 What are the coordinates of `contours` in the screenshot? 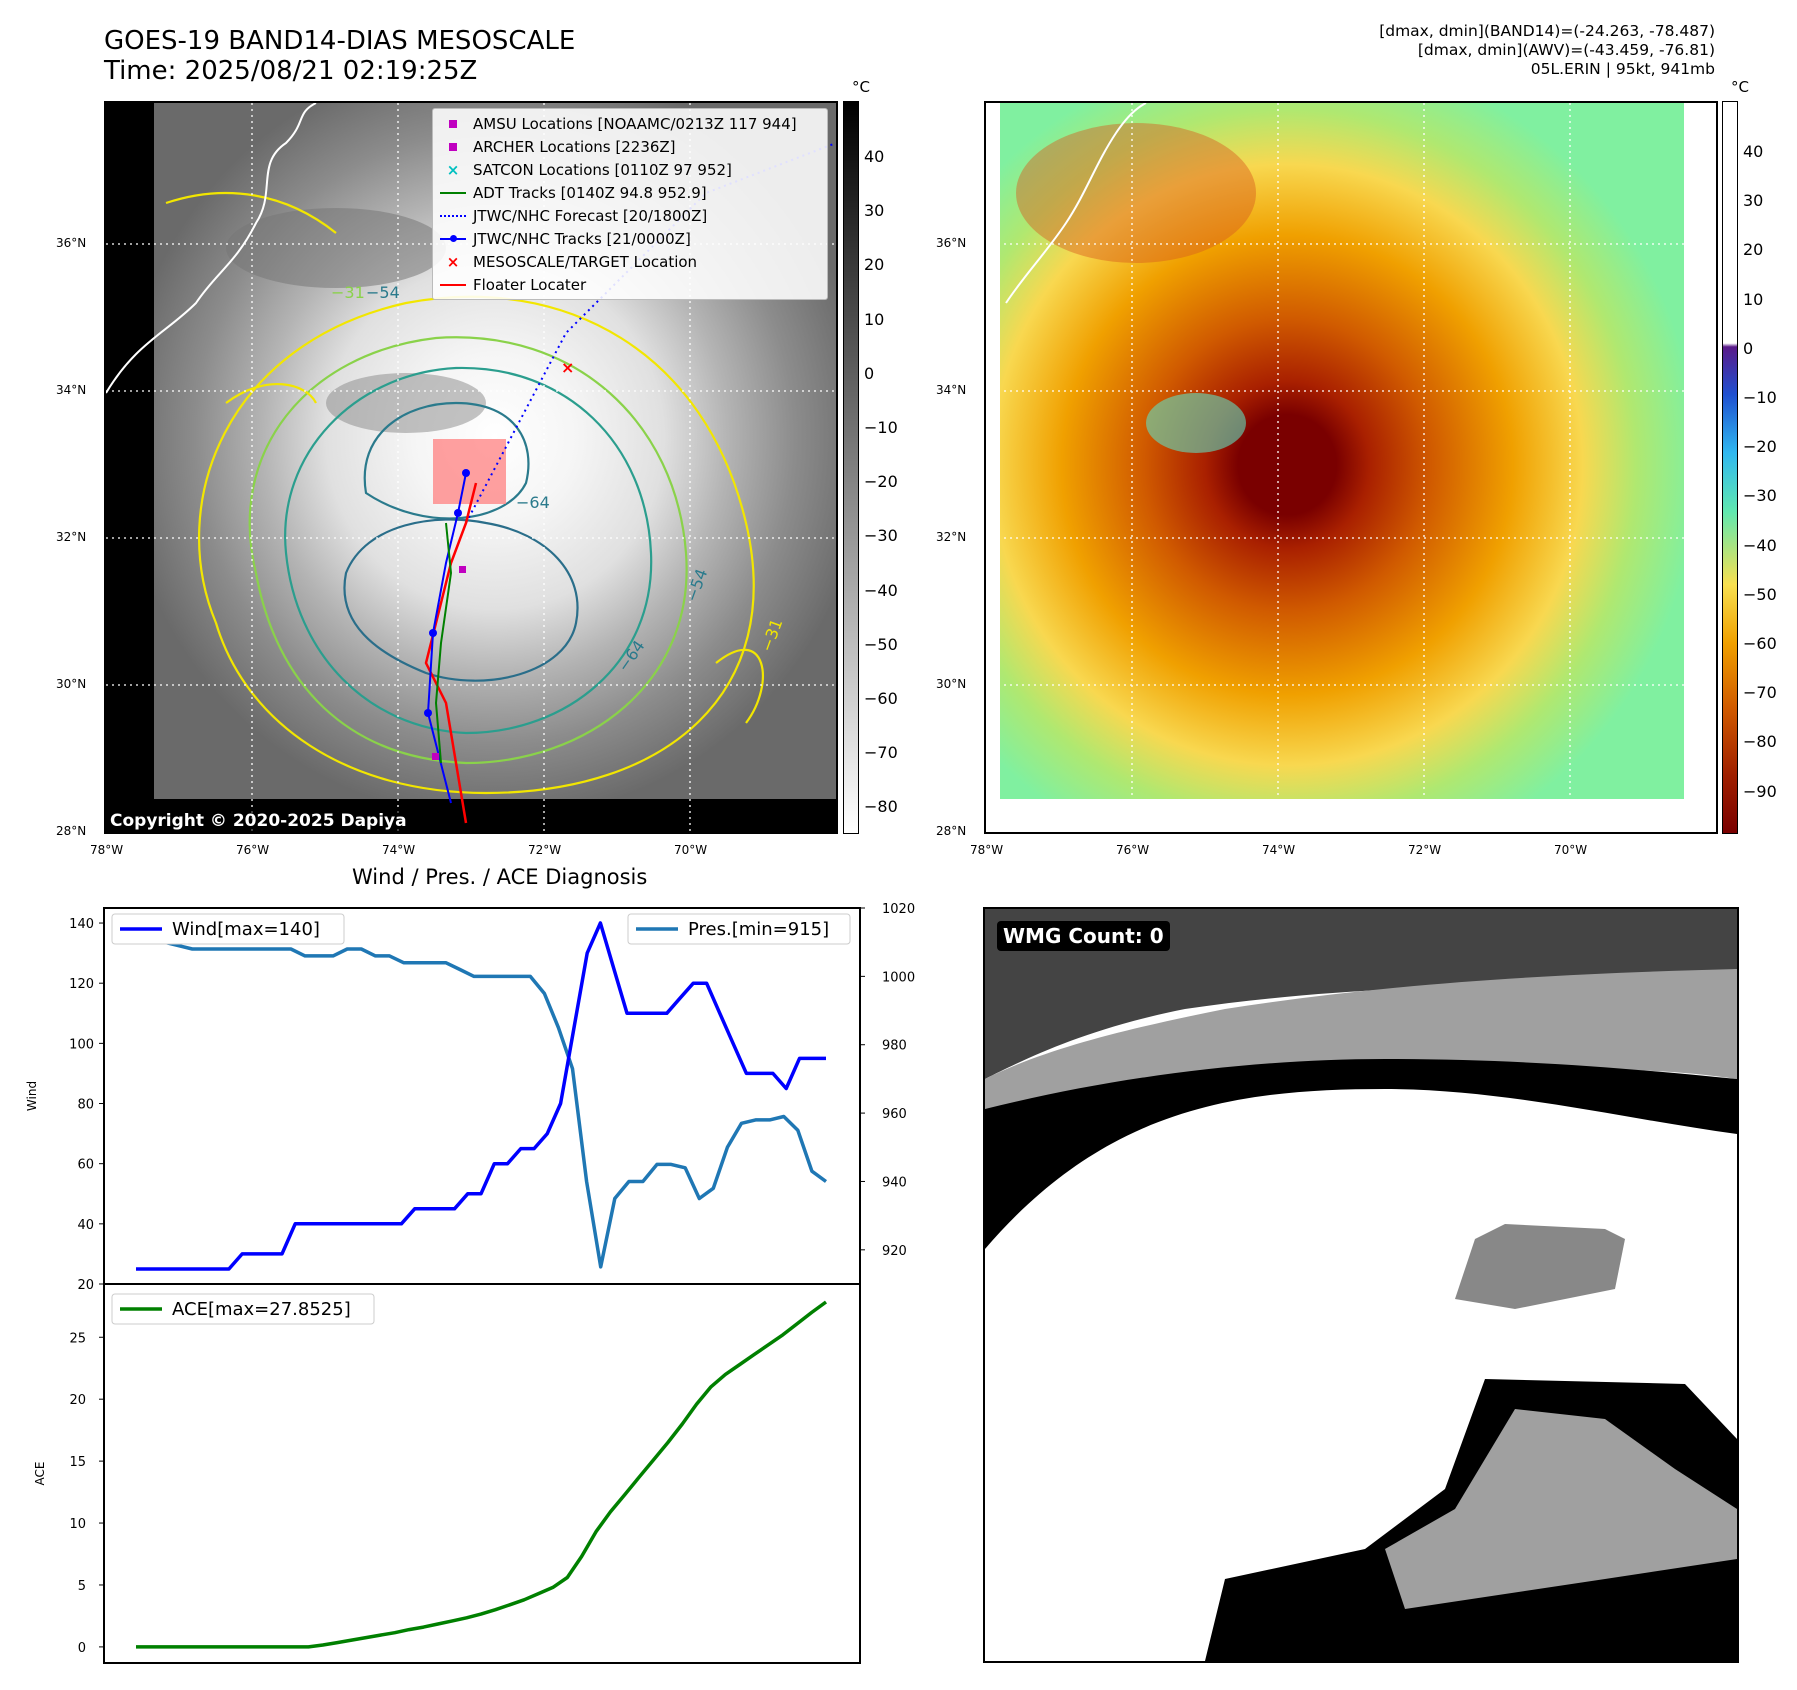 It's located at (464, 493).